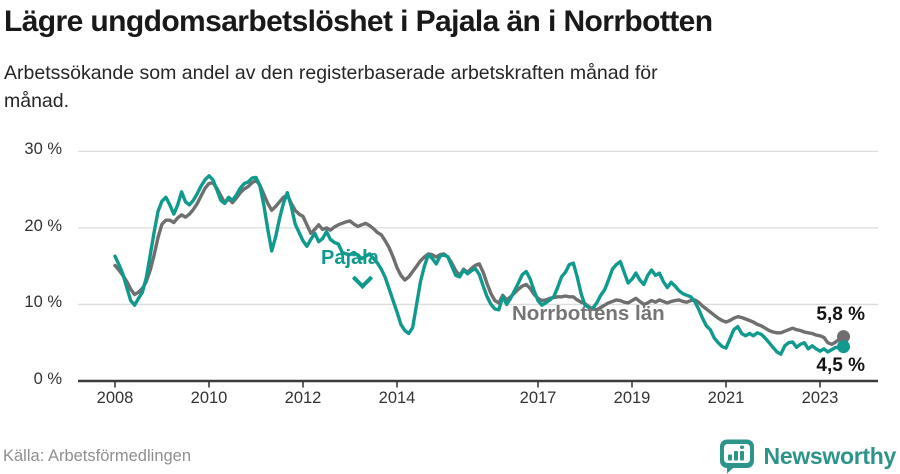  Describe the element at coordinates (840, 365) in the screenshot. I see `end-value-label-pajala: 4,5 %` at that location.